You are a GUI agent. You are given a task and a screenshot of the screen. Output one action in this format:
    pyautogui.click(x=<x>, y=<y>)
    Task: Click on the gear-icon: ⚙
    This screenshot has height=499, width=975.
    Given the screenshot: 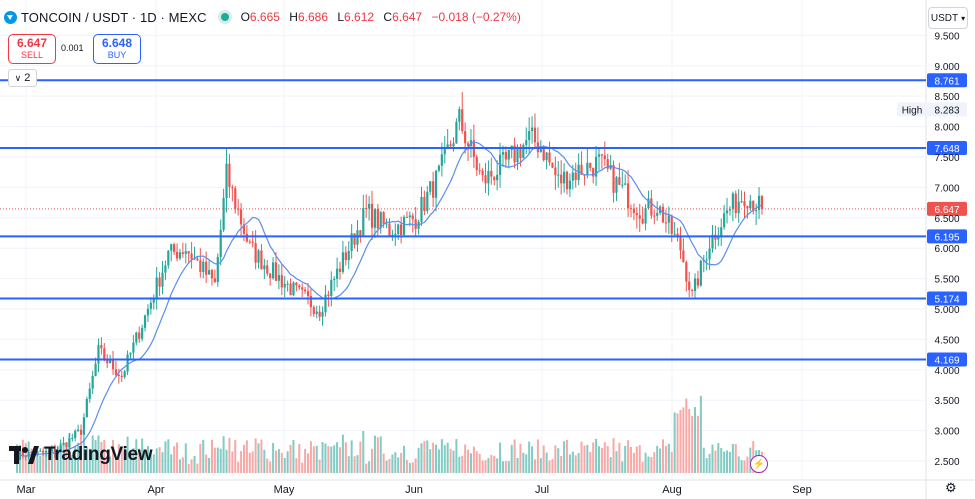 What is the action you would take?
    pyautogui.click(x=951, y=487)
    